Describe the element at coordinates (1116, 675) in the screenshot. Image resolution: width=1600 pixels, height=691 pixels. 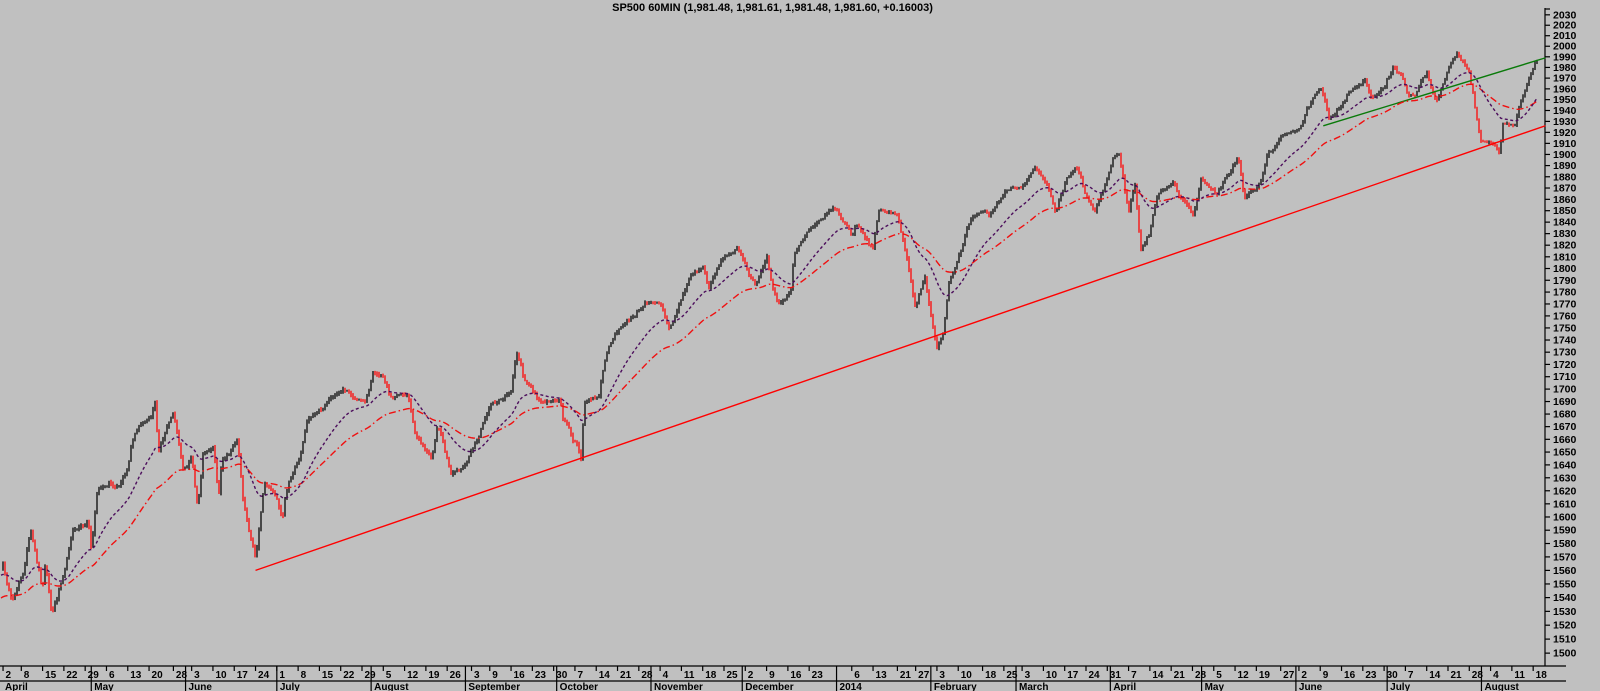
I see `week-tick-label: 31` at that location.